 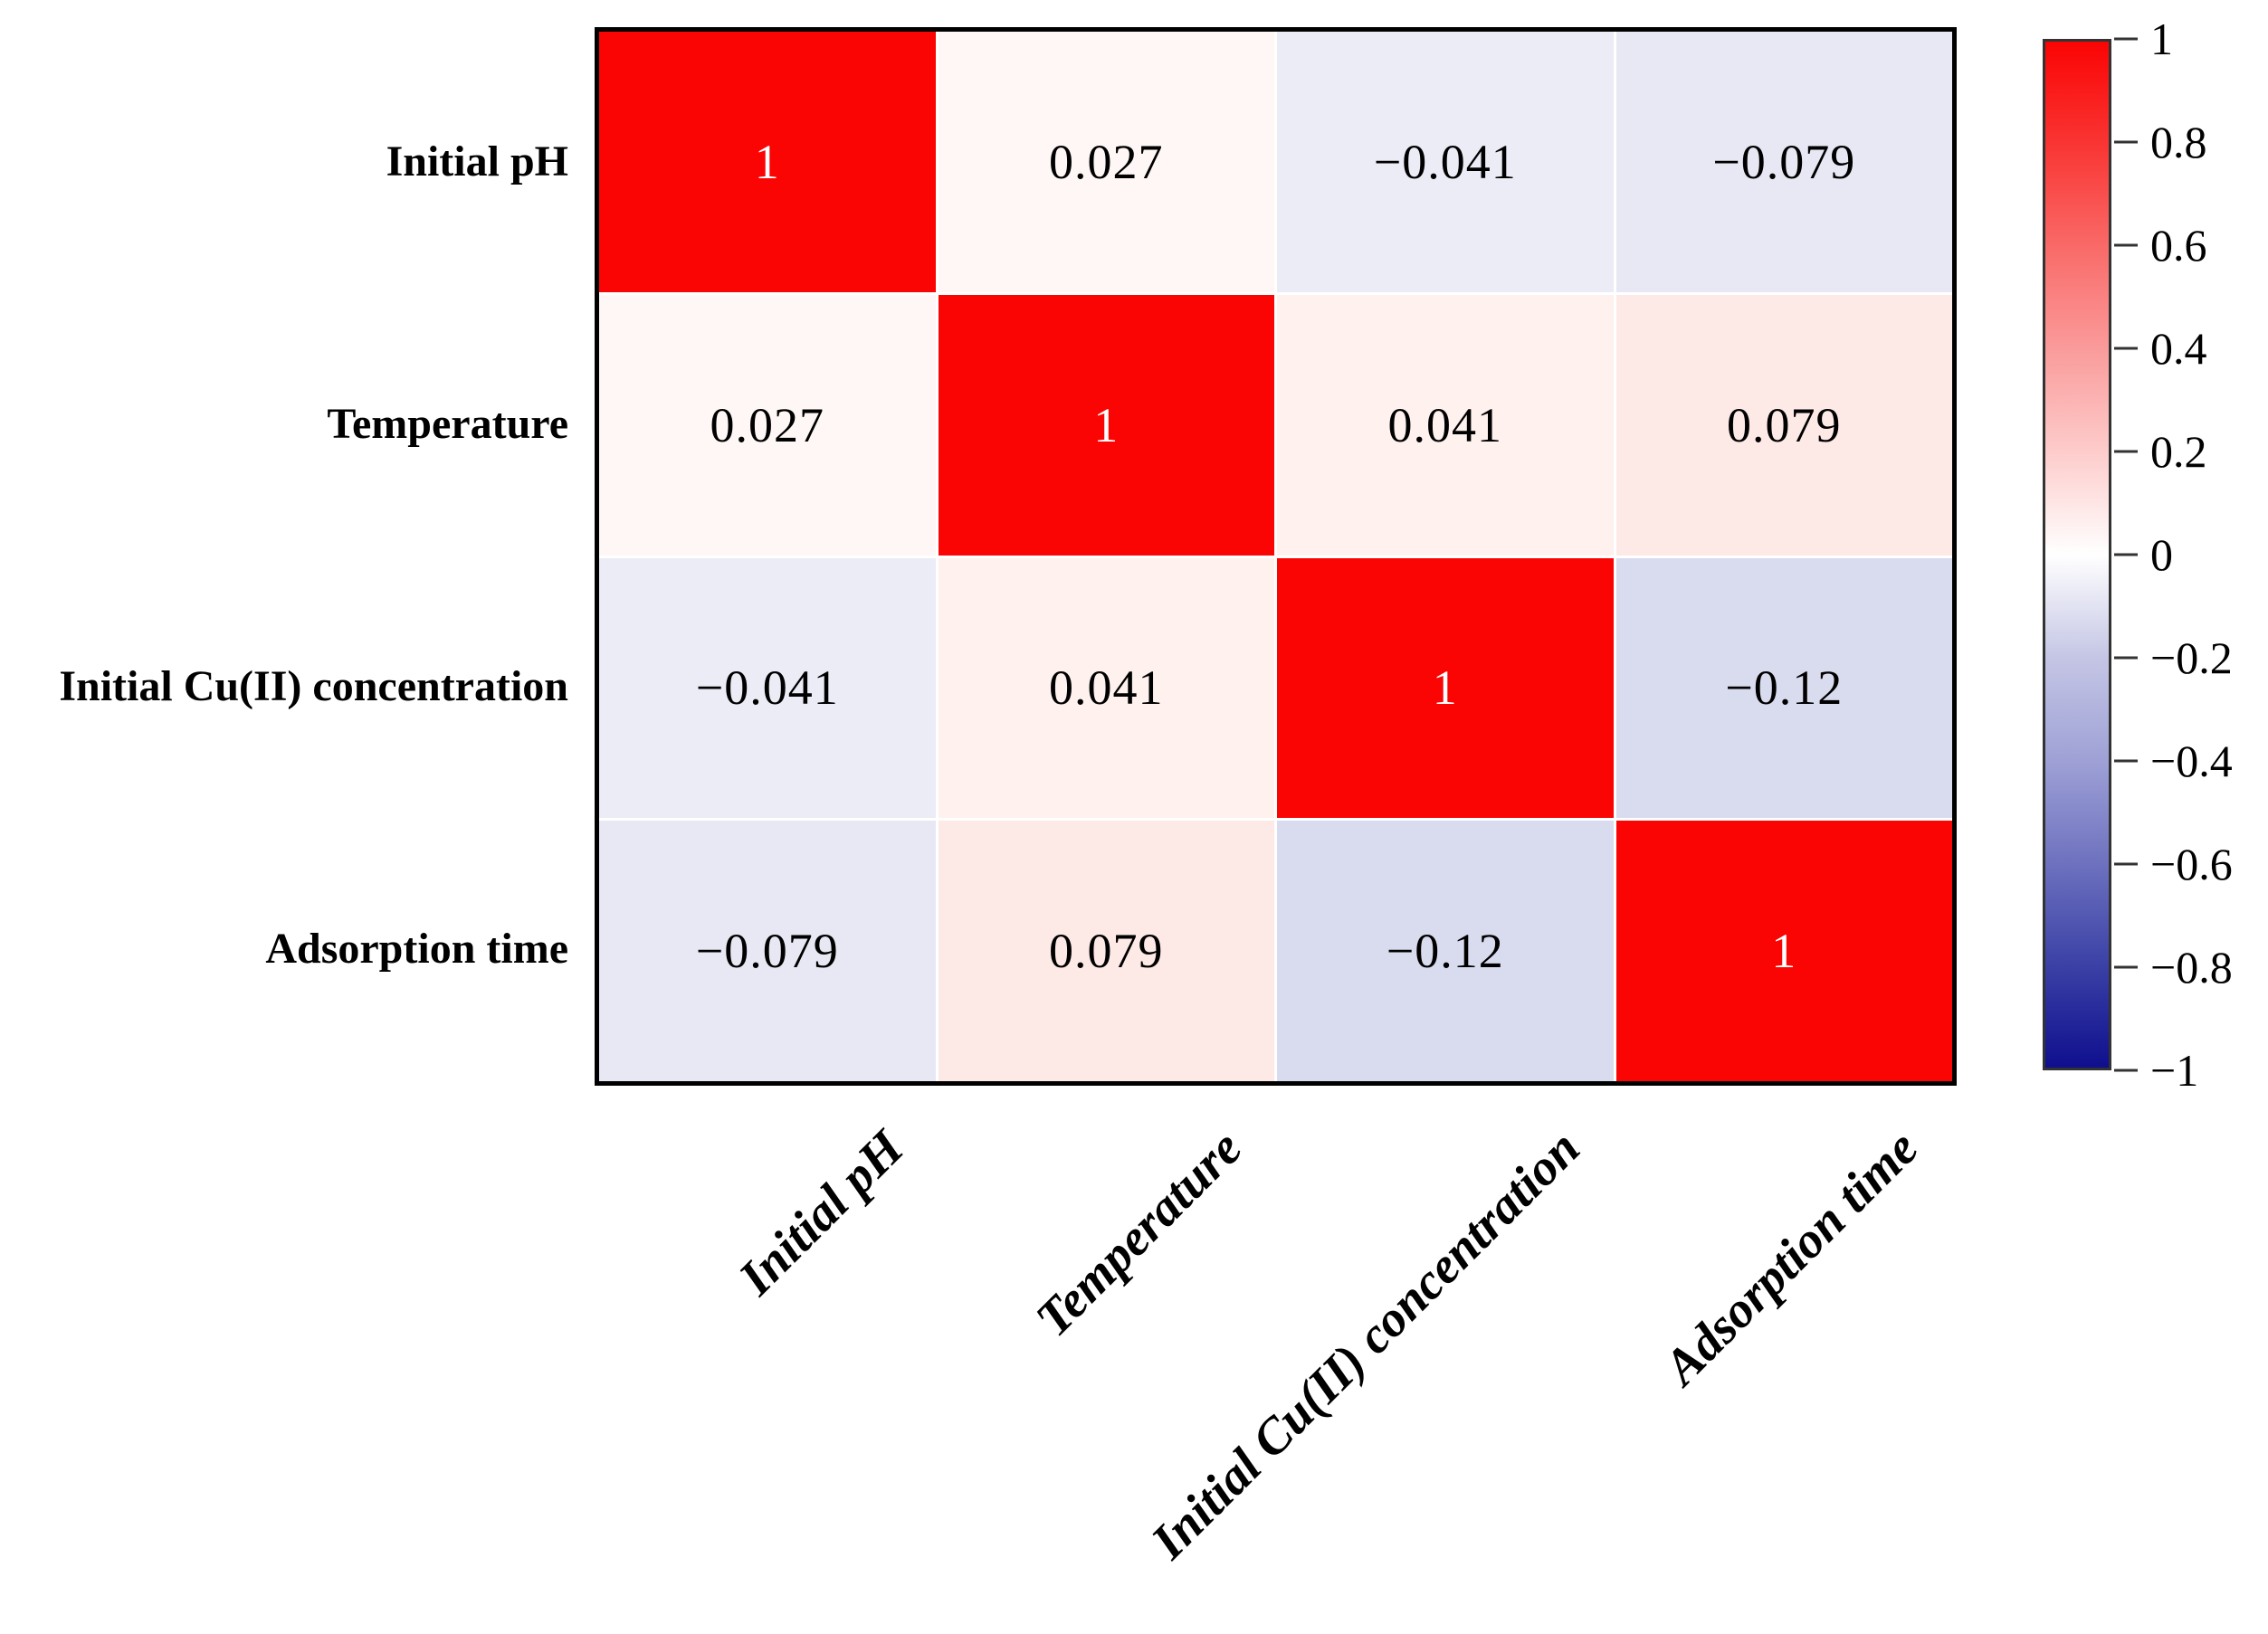 I want to click on x-axis-label: Initial pH, so click(x=822, y=1213).